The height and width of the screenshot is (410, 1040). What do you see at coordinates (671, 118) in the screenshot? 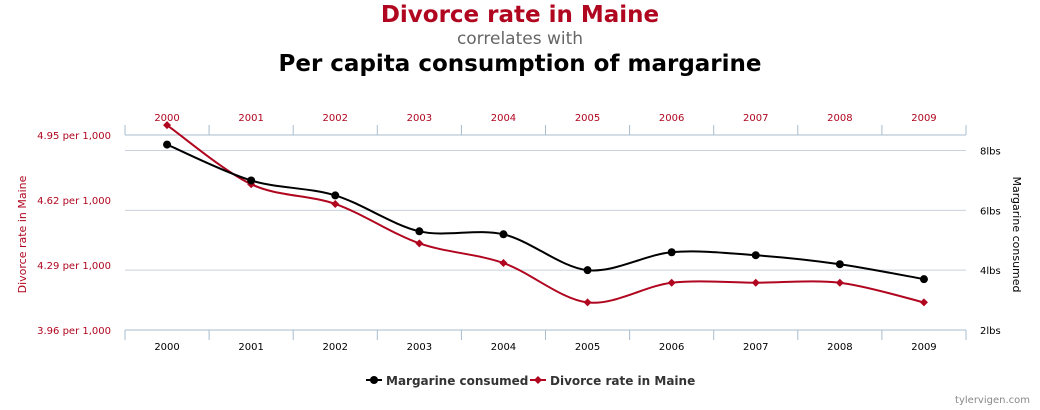
I see `top-x-tick-label: 2006` at bounding box center [671, 118].